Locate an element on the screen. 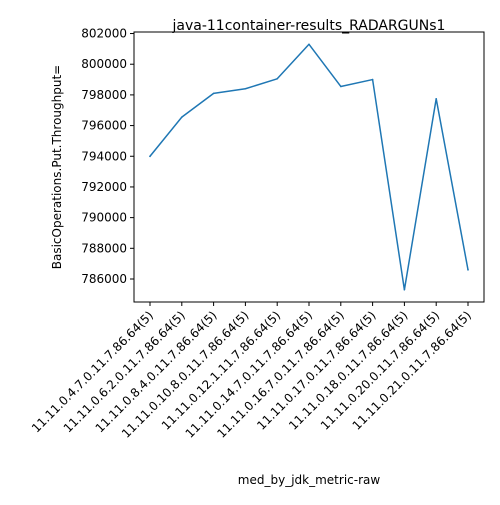 This screenshot has height=505, width=500. y-tick-label: 792000 is located at coordinates (104, 187).